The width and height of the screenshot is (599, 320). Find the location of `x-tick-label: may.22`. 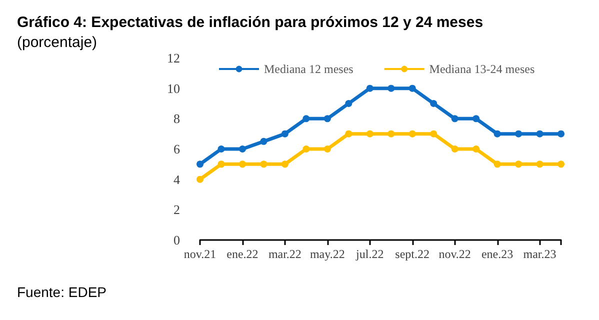

x-tick-label: may.22 is located at coordinates (327, 254).